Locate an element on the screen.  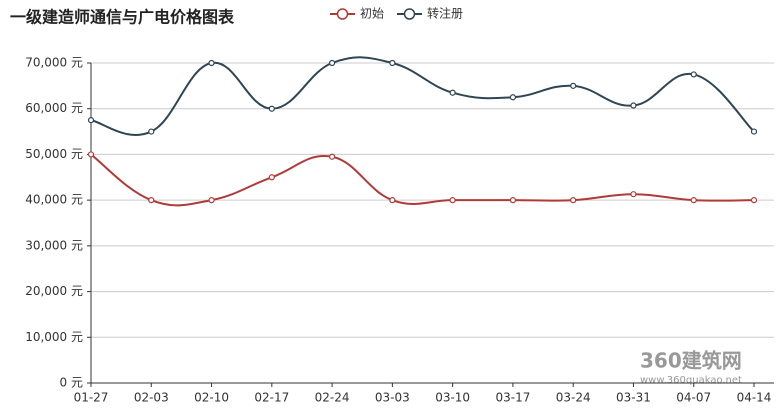
y-tick-label: 30,000 元 is located at coordinates (54, 245).